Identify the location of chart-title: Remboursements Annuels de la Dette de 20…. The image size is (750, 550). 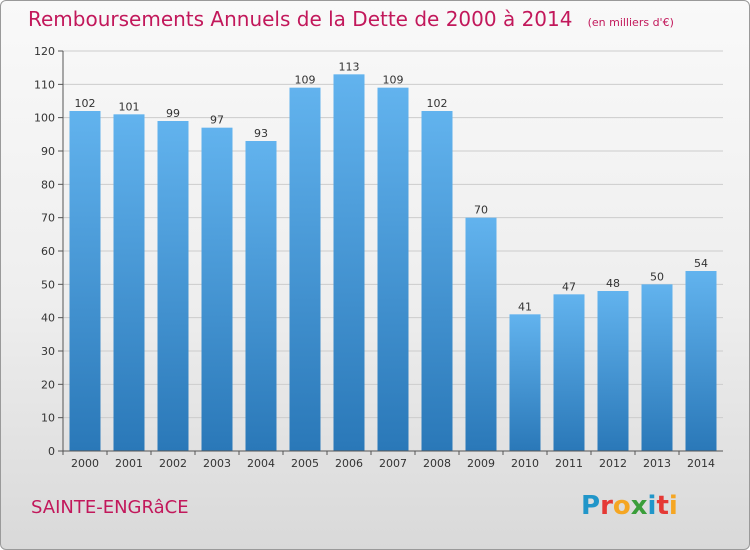
(351, 19).